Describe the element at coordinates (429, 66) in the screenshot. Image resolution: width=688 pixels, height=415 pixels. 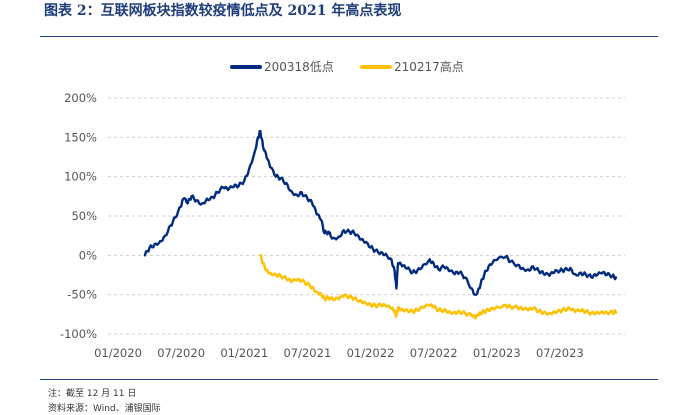
I see `legend-item-label: 210217高点` at that location.